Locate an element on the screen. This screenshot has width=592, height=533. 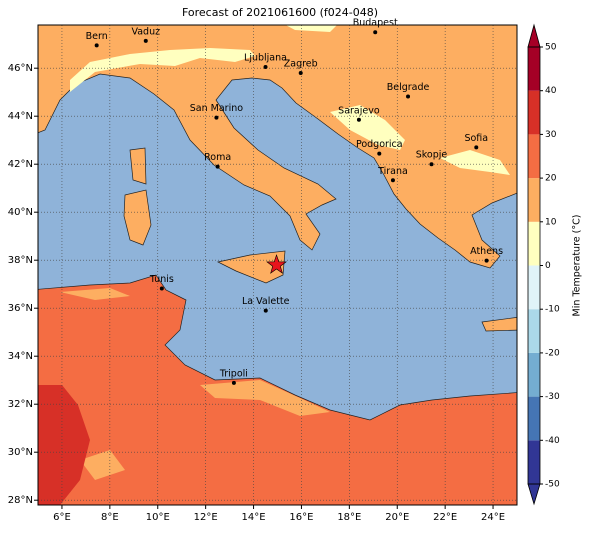
city-label: Tunis is located at coordinates (161, 279).